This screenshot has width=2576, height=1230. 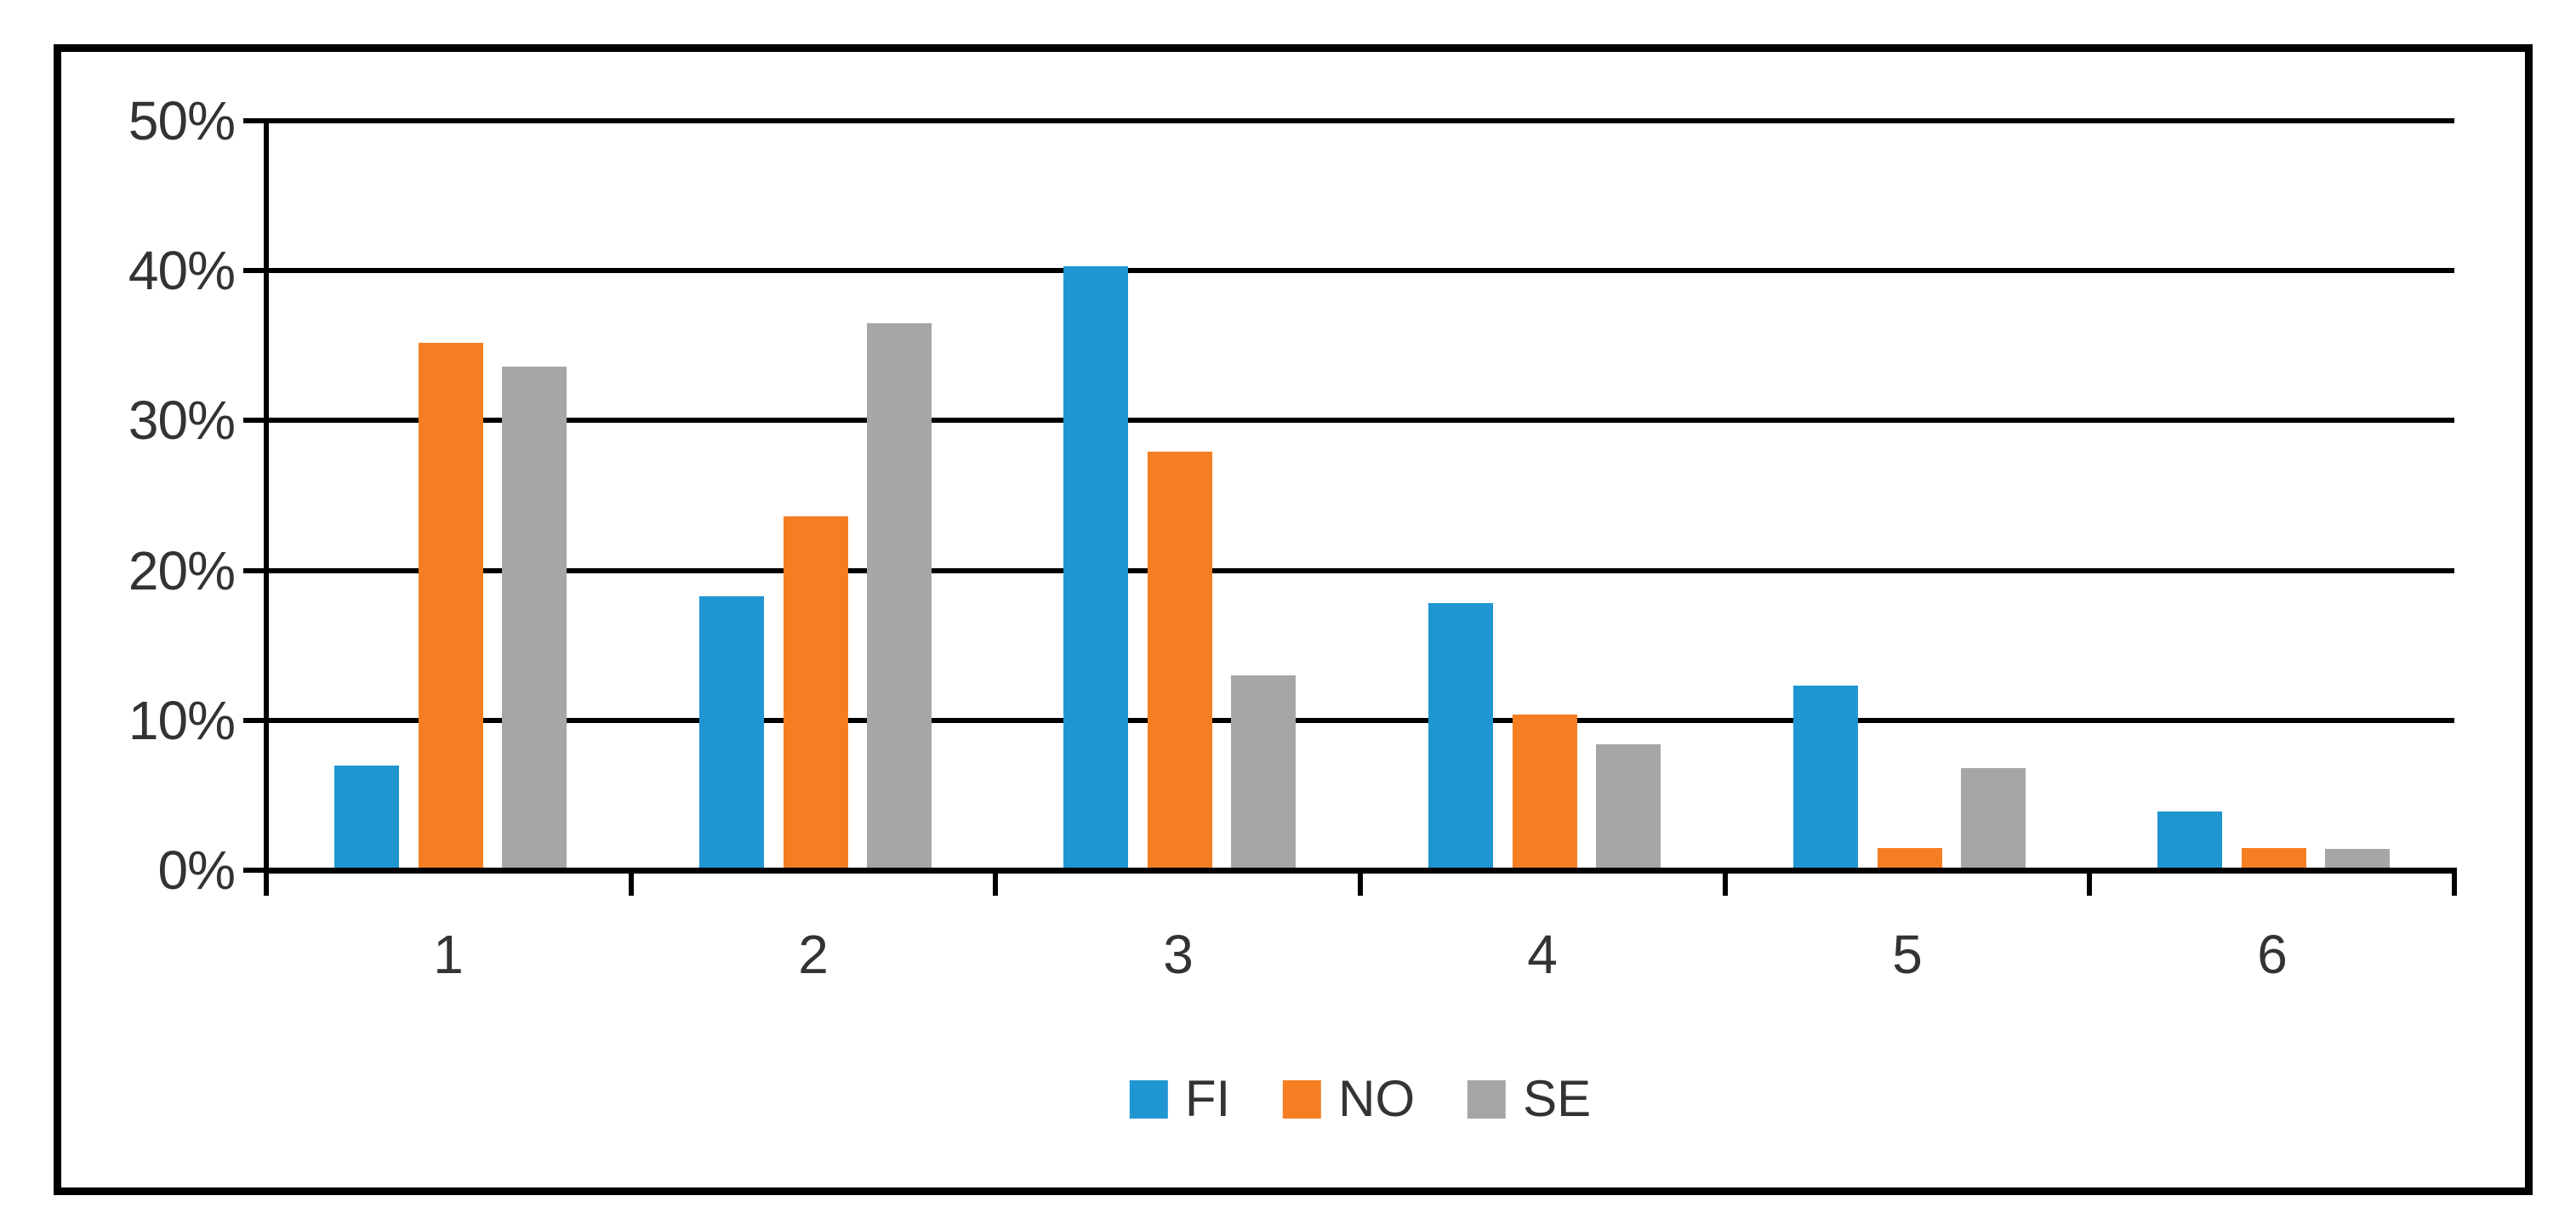 What do you see at coordinates (1542, 954) in the screenshot?
I see `x-tick-label: 4` at bounding box center [1542, 954].